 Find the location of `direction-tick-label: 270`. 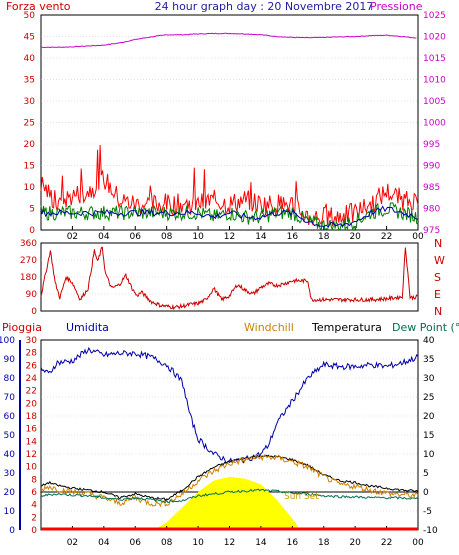

direction-tick-label: 270 is located at coordinates (28, 261).